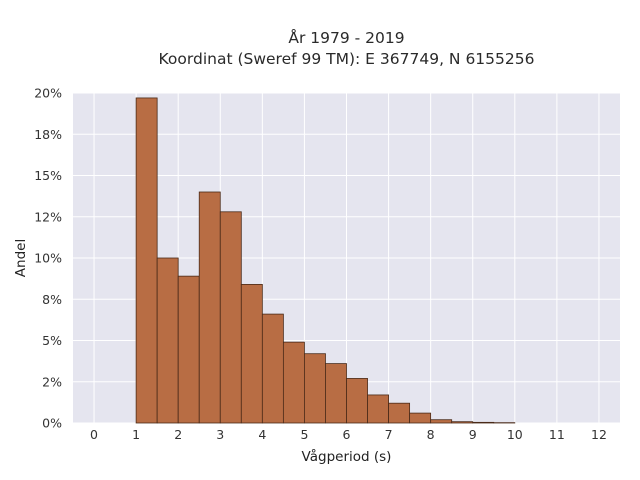  I want to click on y-tick-label: 0%, so click(52, 423).